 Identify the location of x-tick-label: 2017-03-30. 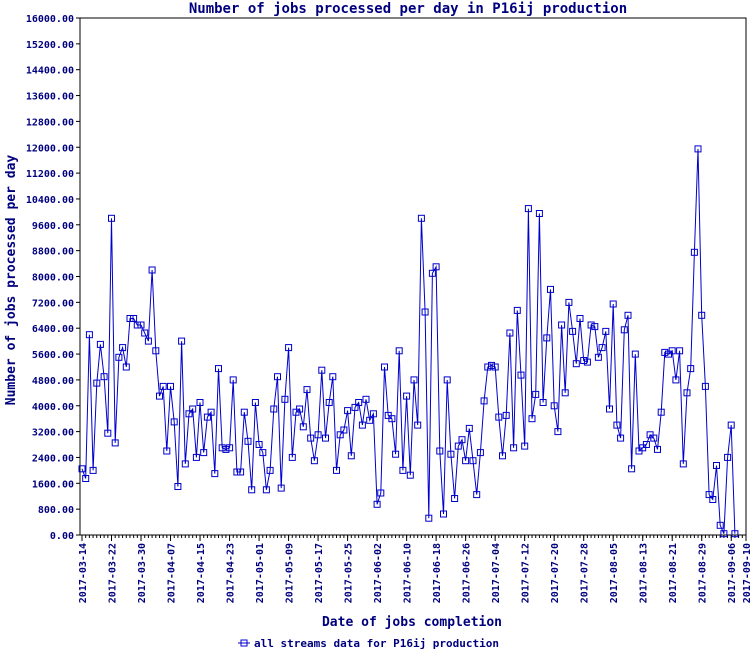
(142, 573).